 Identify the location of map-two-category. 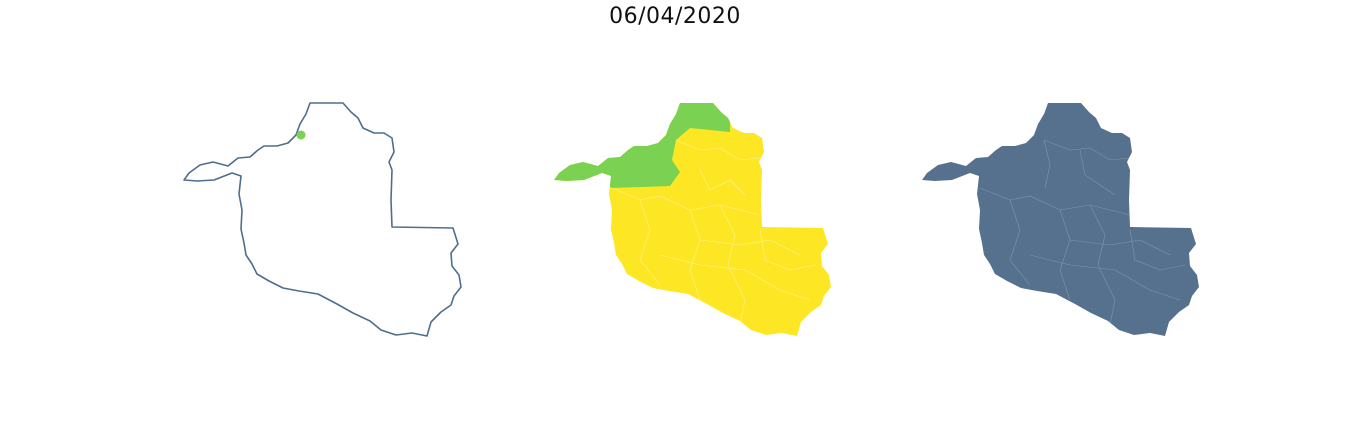
(692, 219).